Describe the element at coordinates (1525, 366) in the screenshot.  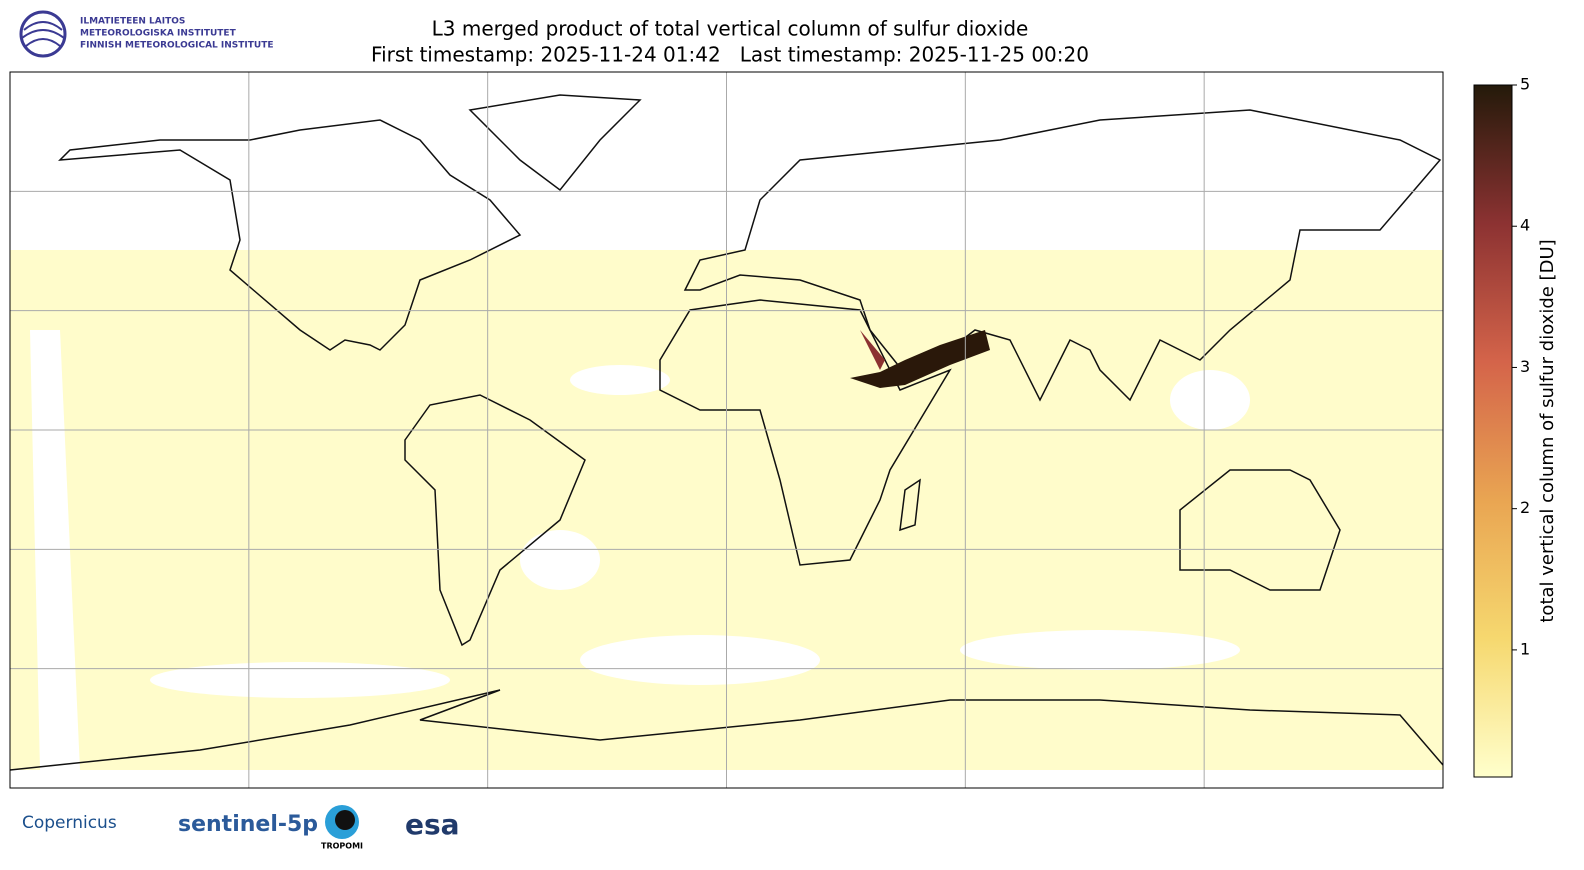
I see `colorbar-tick-label: 3` at that location.